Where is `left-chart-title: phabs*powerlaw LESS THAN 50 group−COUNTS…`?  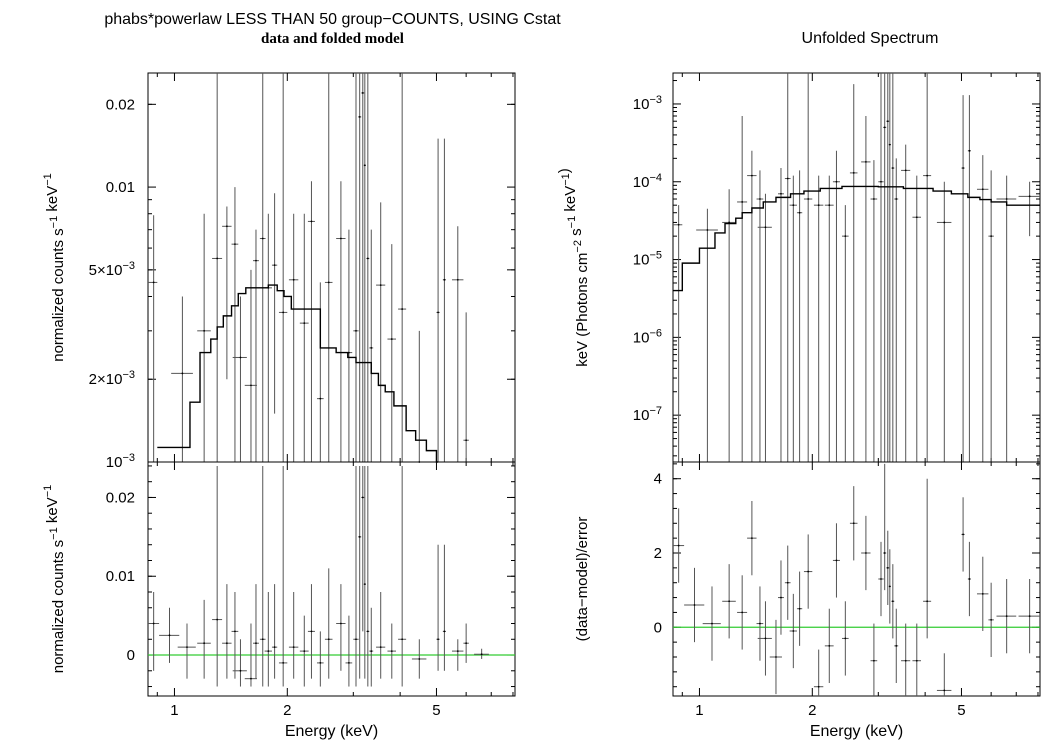 left-chart-title: phabs*powerlaw LESS THAN 50 group−COUNTS… is located at coordinates (332, 19).